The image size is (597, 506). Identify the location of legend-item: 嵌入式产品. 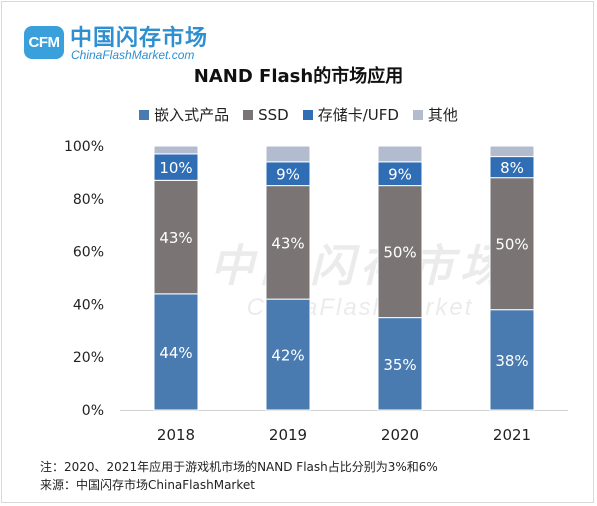
(184, 114).